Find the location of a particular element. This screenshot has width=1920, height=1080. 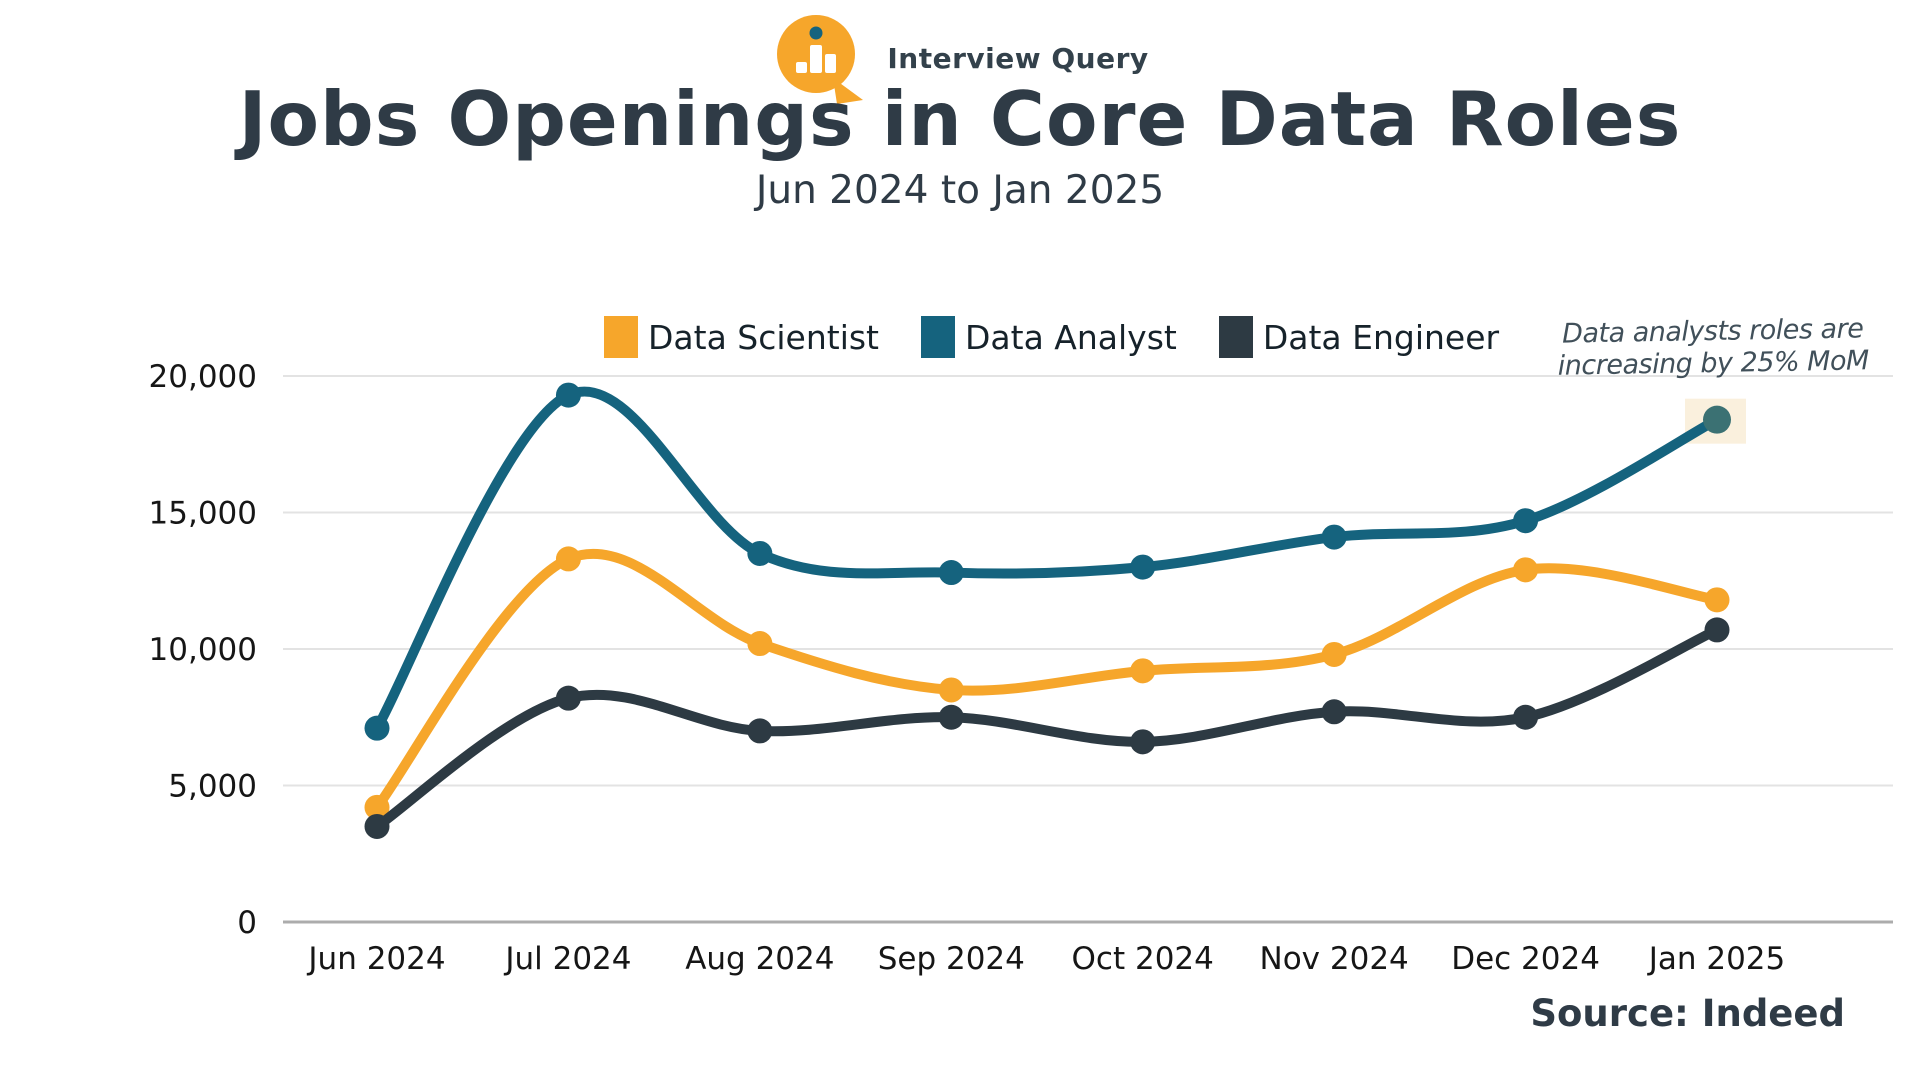

bar-chart-magnifier-icon is located at coordinates (820, 59).